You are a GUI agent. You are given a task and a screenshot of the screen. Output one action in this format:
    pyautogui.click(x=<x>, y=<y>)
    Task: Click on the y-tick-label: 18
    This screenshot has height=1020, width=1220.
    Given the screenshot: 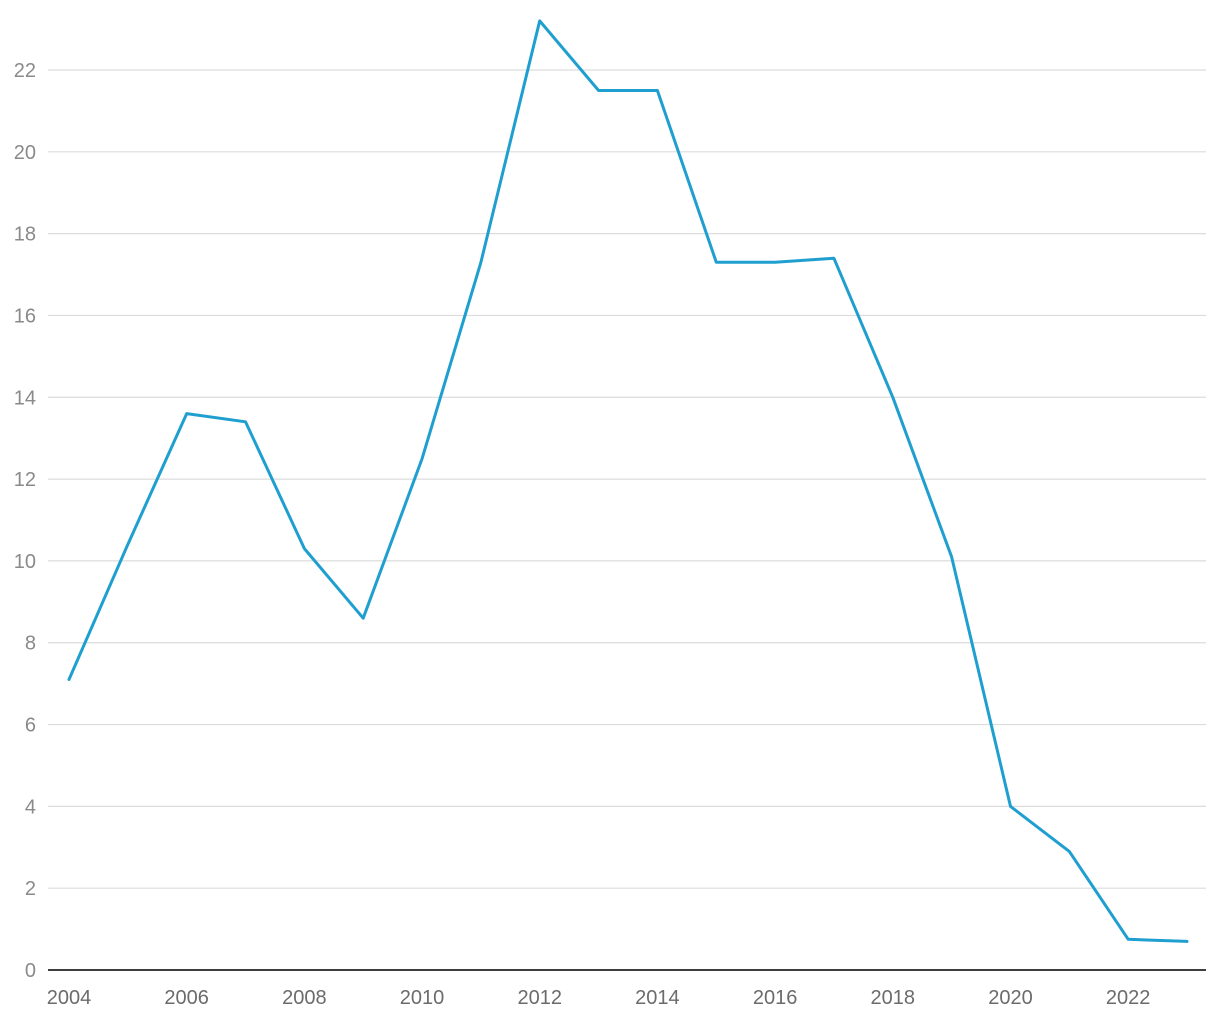 What is the action you would take?
    pyautogui.click(x=25, y=235)
    